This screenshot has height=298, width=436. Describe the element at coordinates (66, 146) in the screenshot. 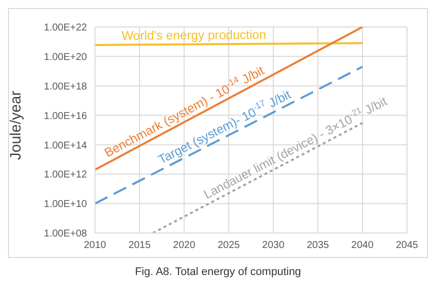

I see `y-tick-label: 1.00E+14` at that location.